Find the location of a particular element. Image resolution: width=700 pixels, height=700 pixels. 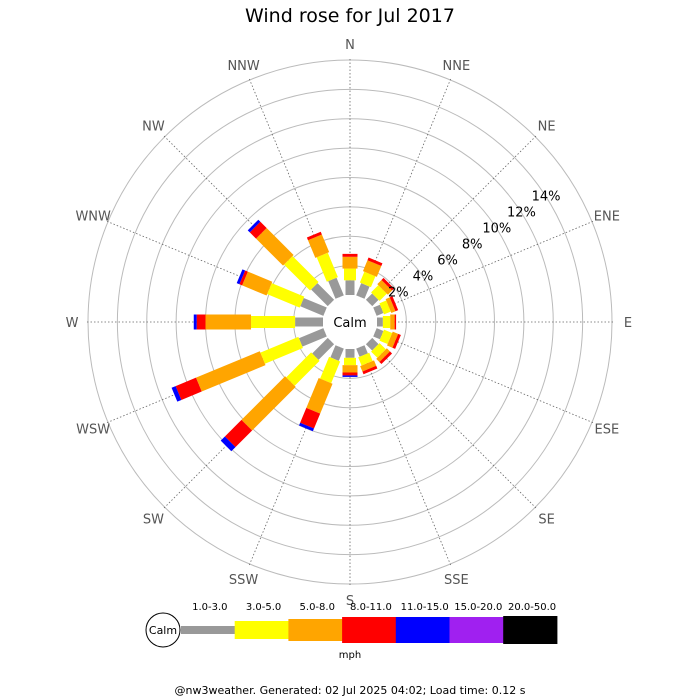

direction-label-n: N is located at coordinates (350, 45).